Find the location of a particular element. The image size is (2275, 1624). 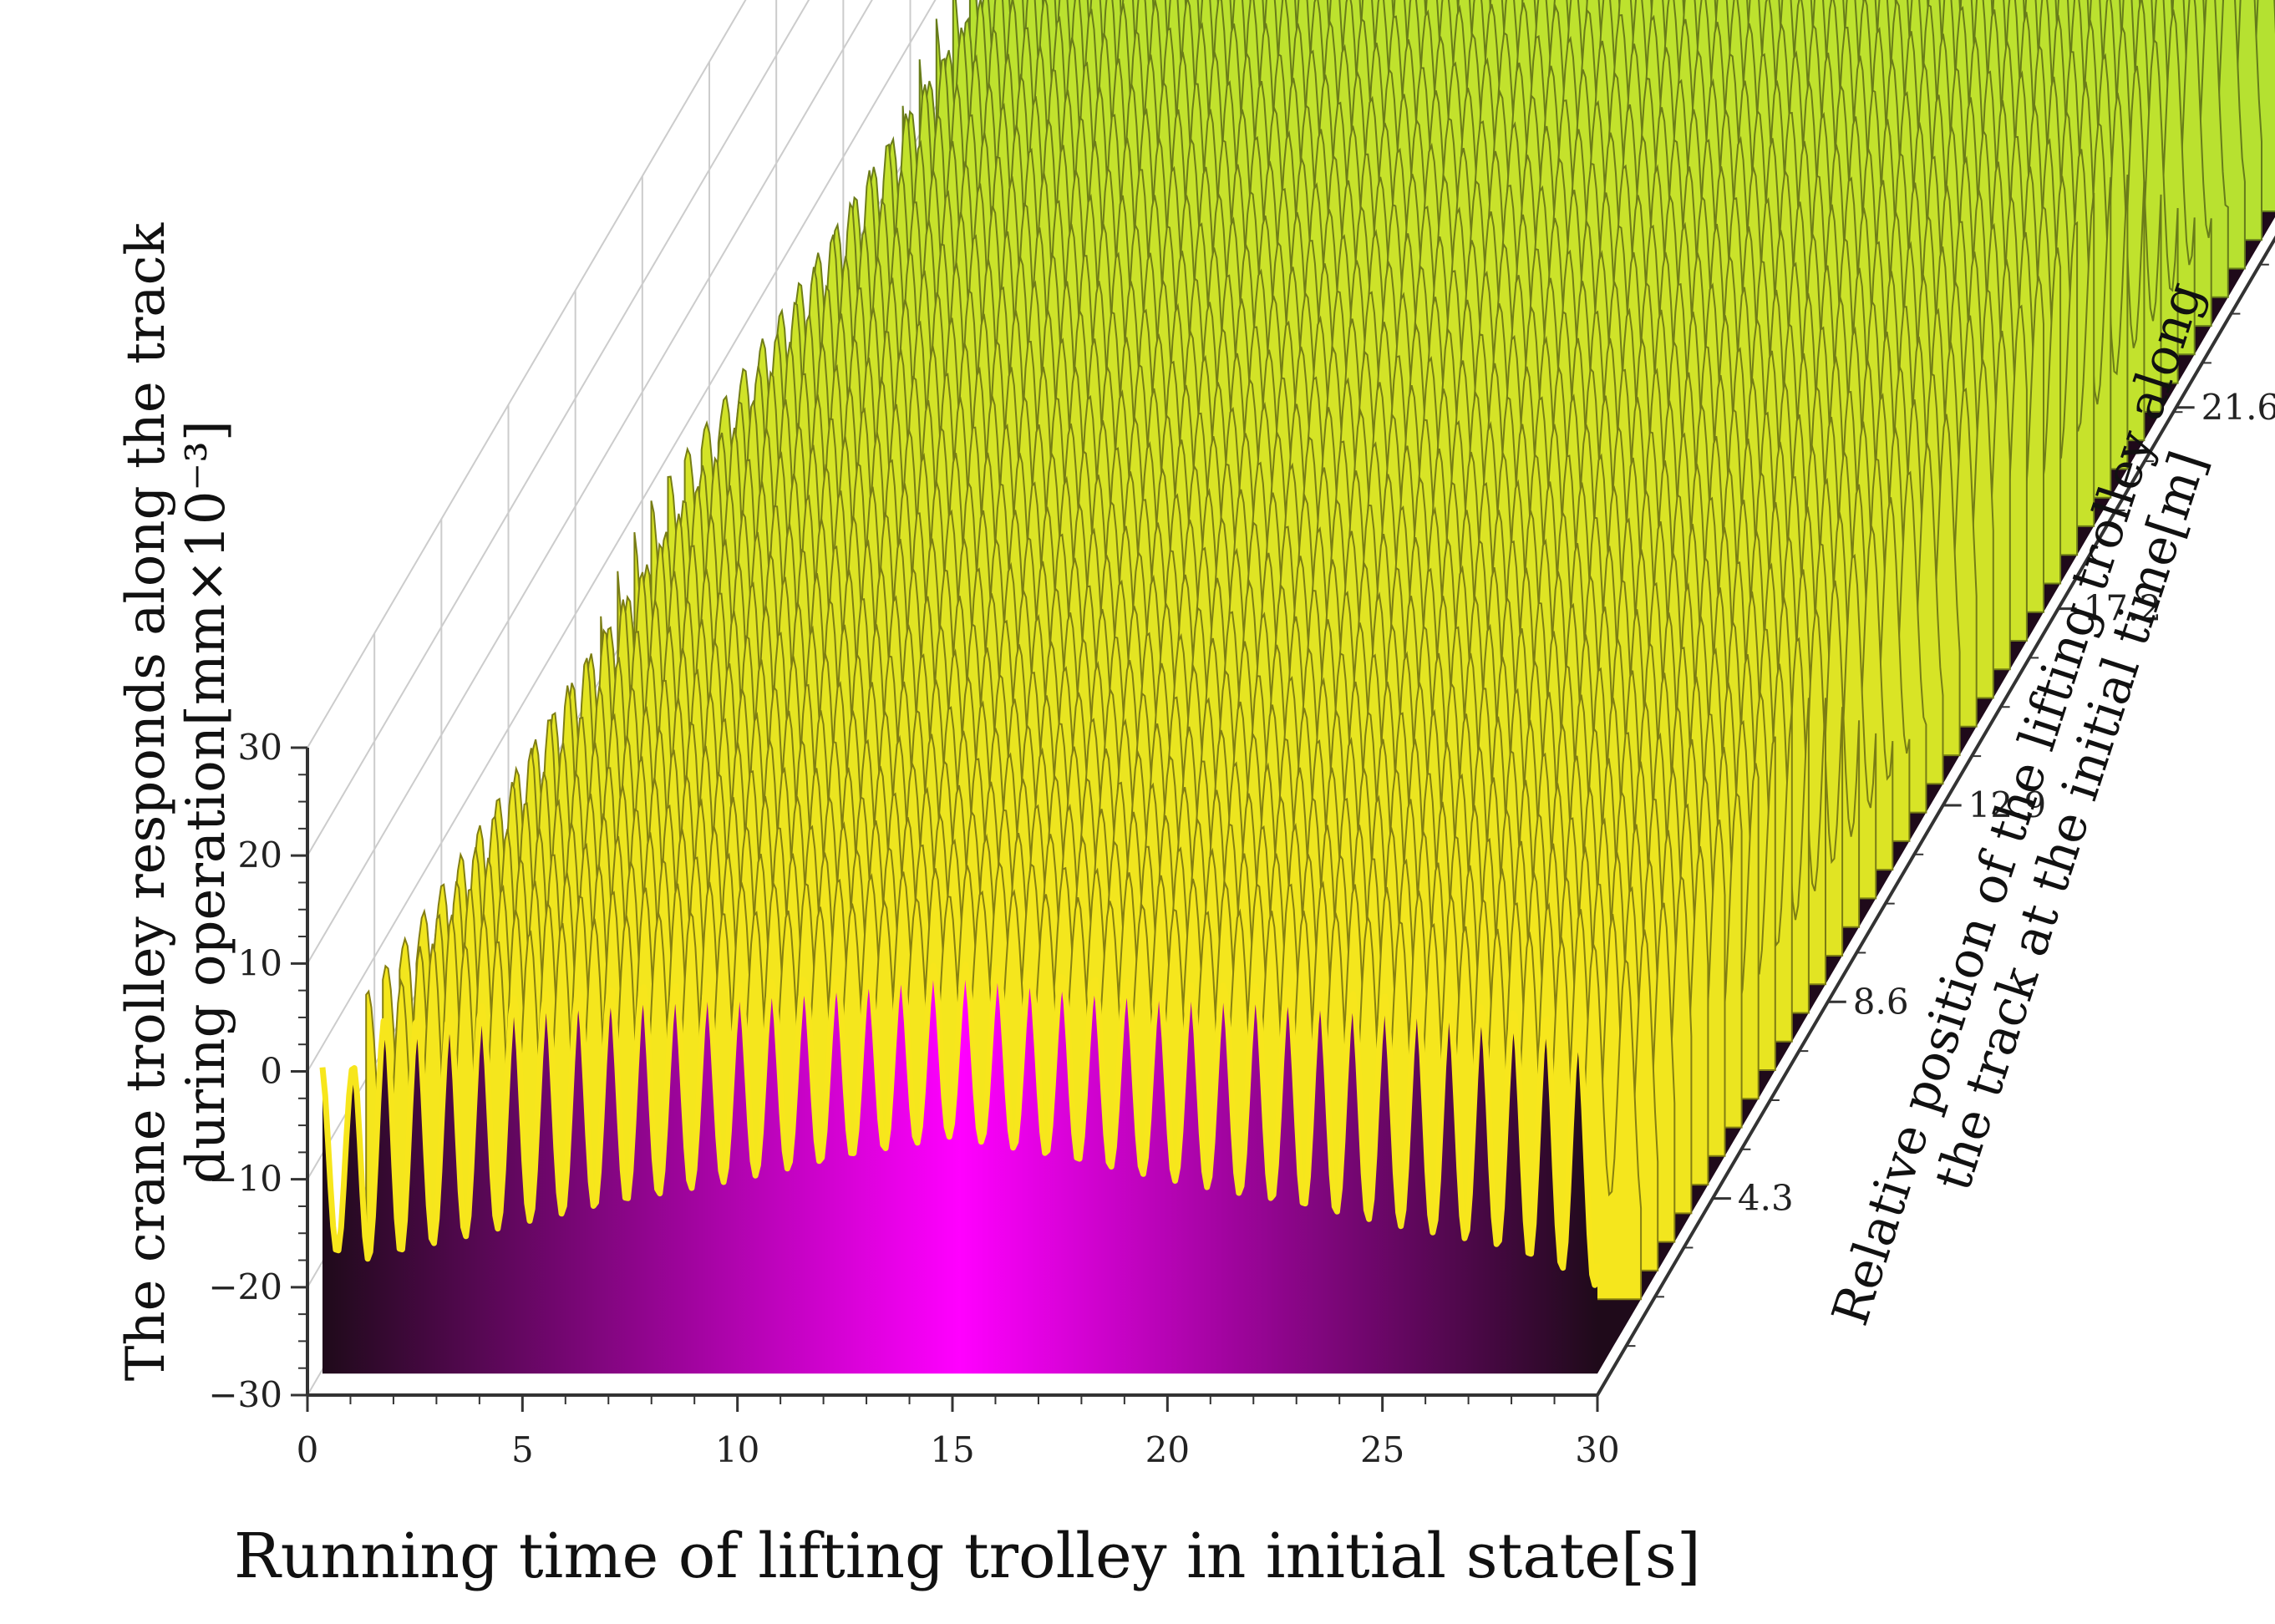

z-tick-label: 21.6 is located at coordinates (2238, 407).